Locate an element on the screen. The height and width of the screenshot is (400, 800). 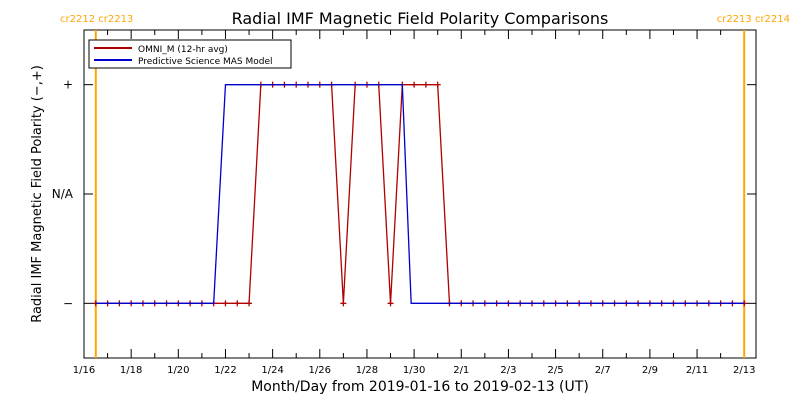
x-tick-label: 2/11 is located at coordinates (697, 370).